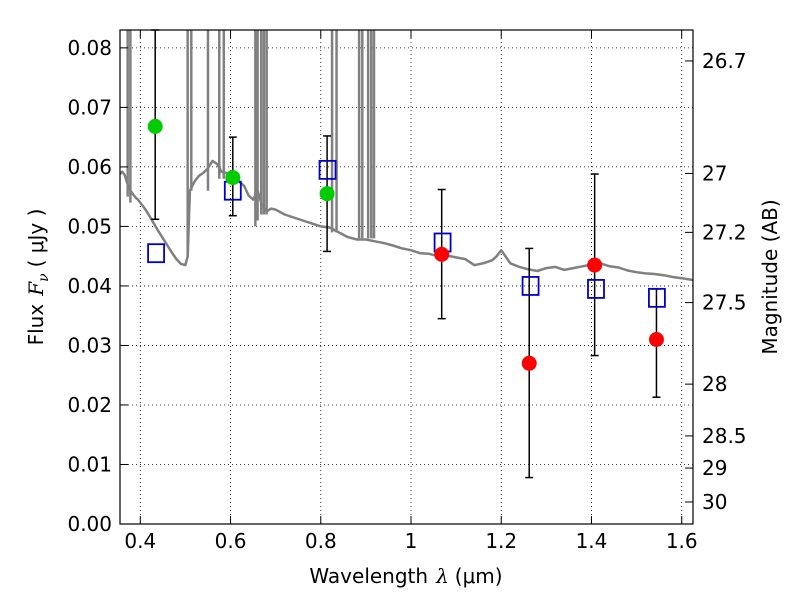  What do you see at coordinates (714, 173) in the screenshot?
I see `right-tick-label: 27` at bounding box center [714, 173].